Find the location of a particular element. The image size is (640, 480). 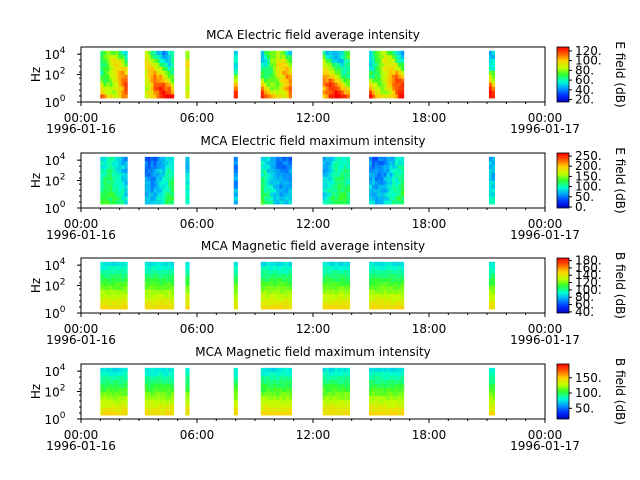

y-tick-label: 100 is located at coordinates (54, 208).